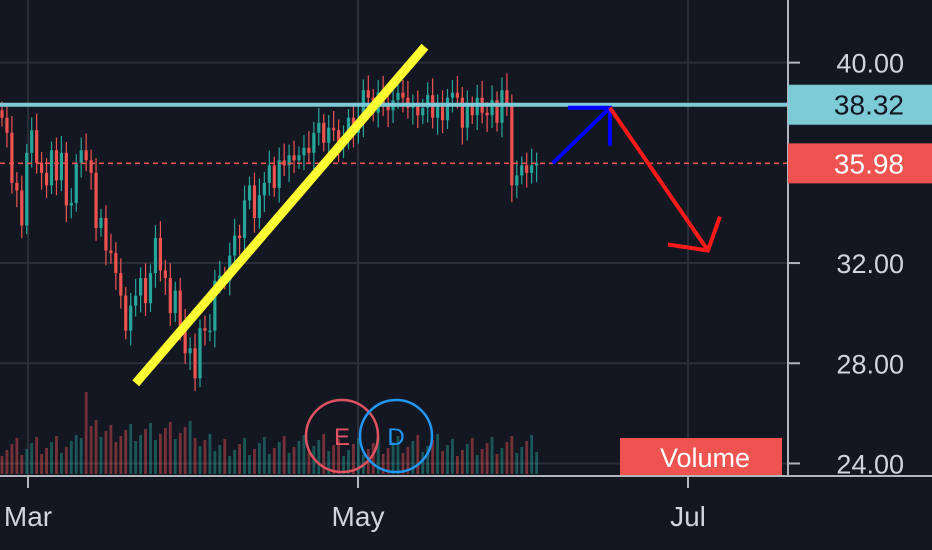 The height and width of the screenshot is (550, 932). I want to click on dividend-event-circle, so click(396, 436).